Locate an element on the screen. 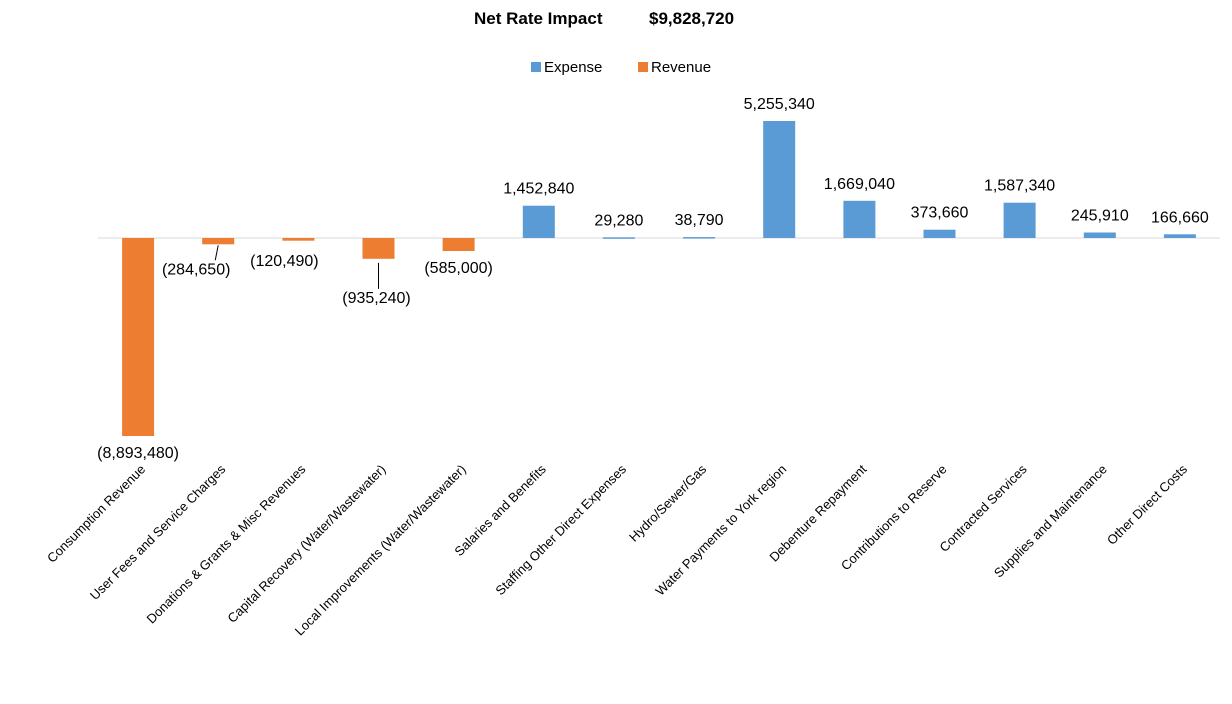  data-label-11: 373,660 is located at coordinates (940, 213).